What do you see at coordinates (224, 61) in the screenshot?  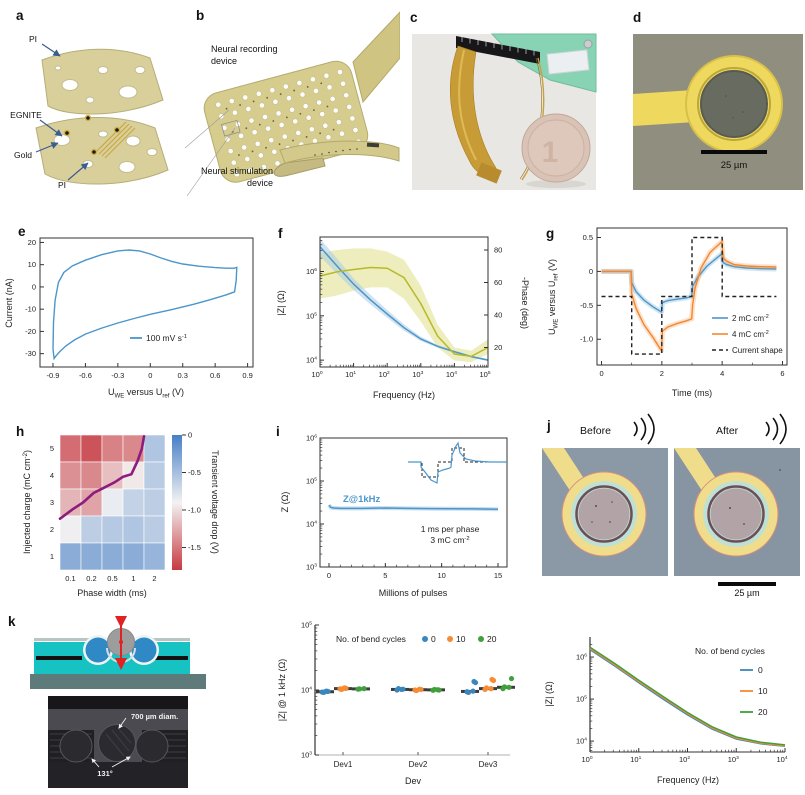 I see `label-recording-device-2: device` at bounding box center [224, 61].